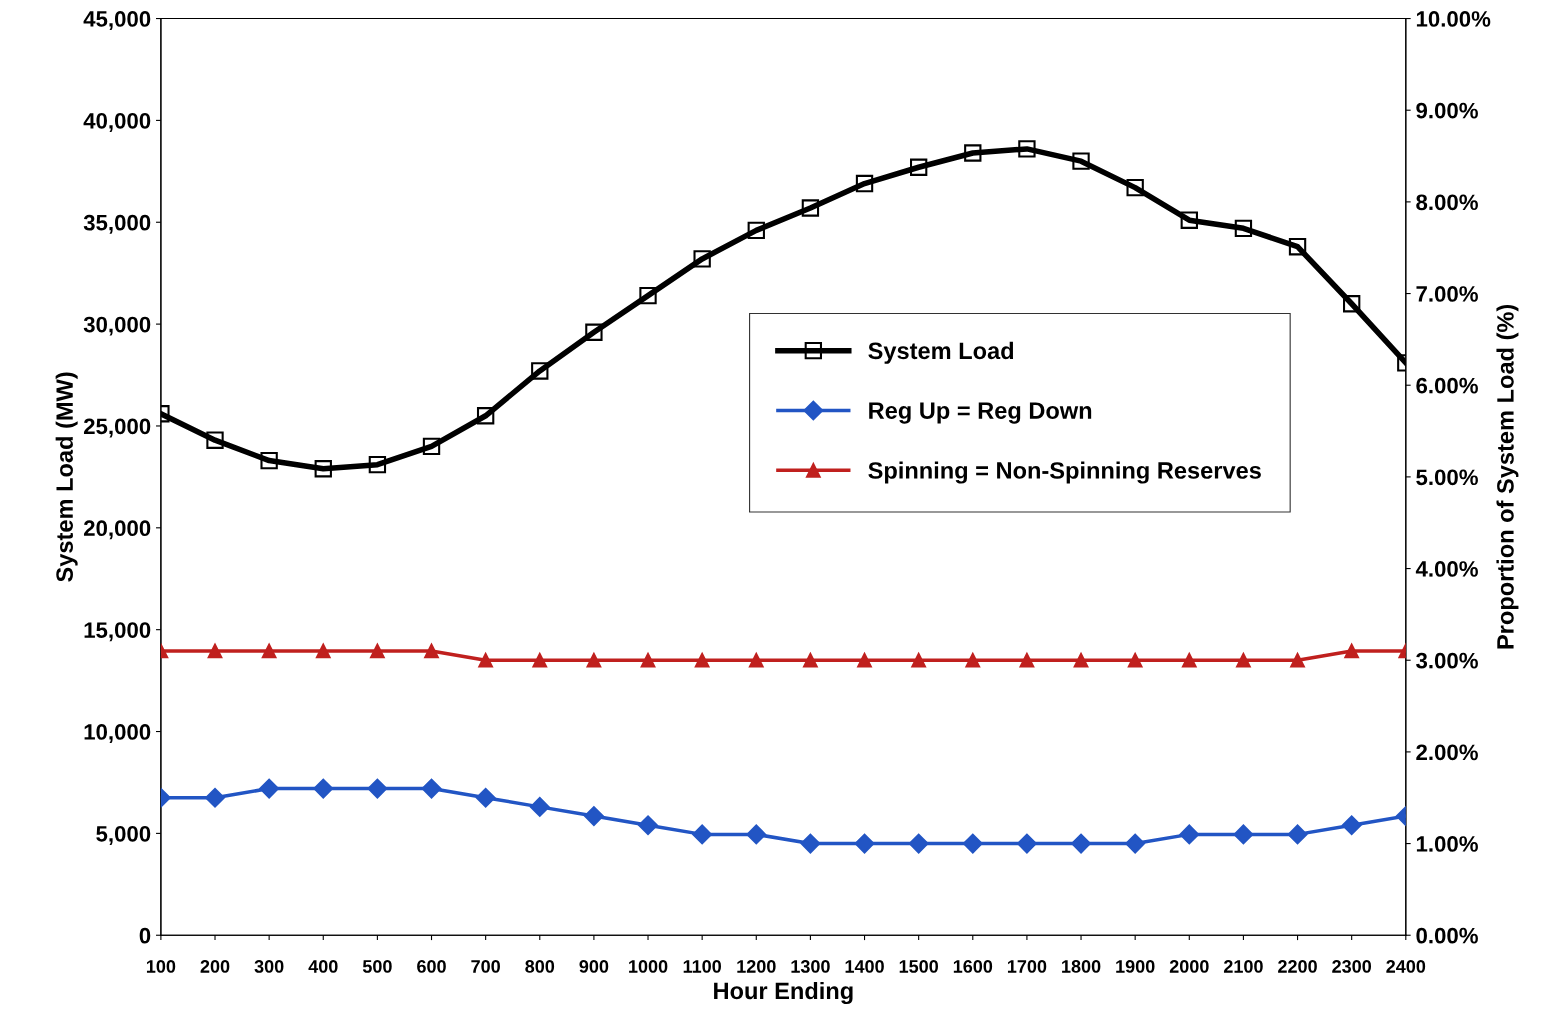  What do you see at coordinates (1447, 385) in the screenshot?
I see `y2-tick-label: 6.00%` at bounding box center [1447, 385].